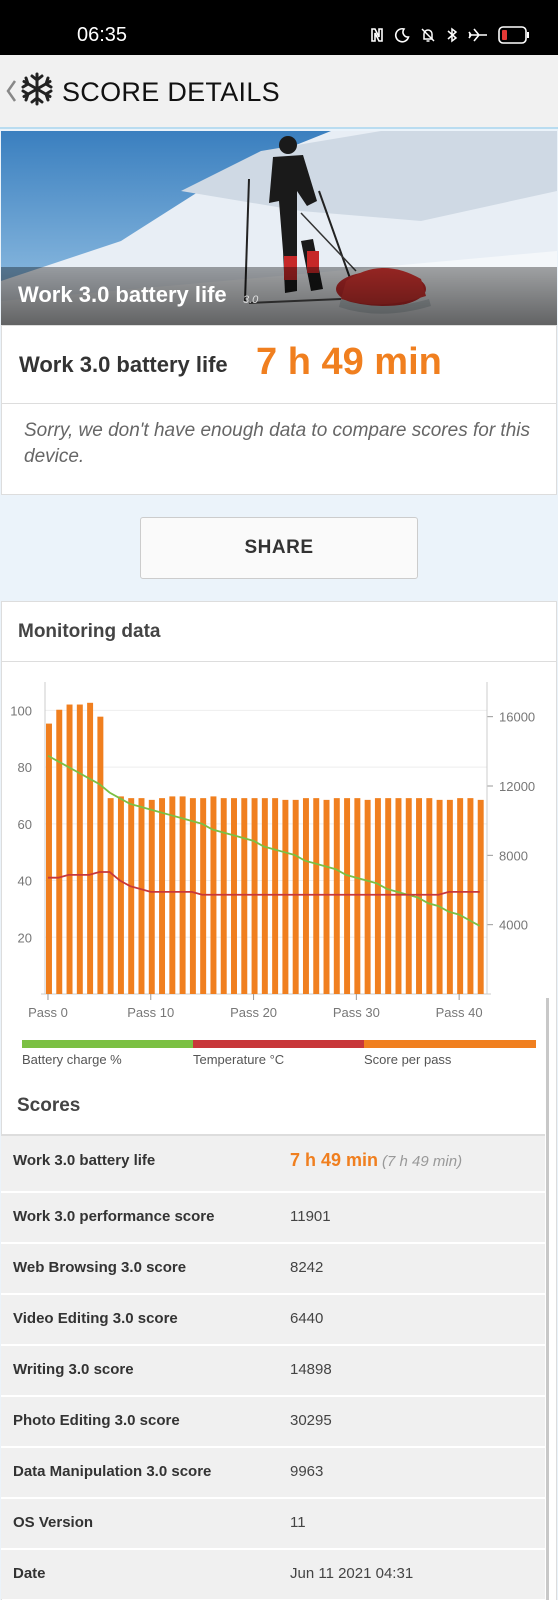 This screenshot has width=558, height=1600. I want to click on score-value: 30295, so click(311, 1420).